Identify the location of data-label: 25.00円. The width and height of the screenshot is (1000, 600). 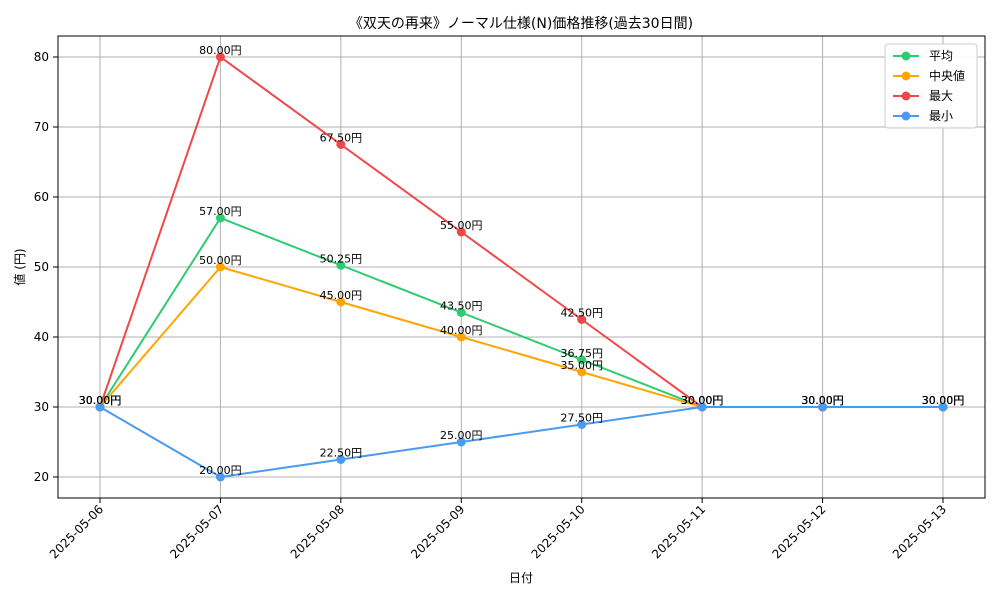
(461, 435).